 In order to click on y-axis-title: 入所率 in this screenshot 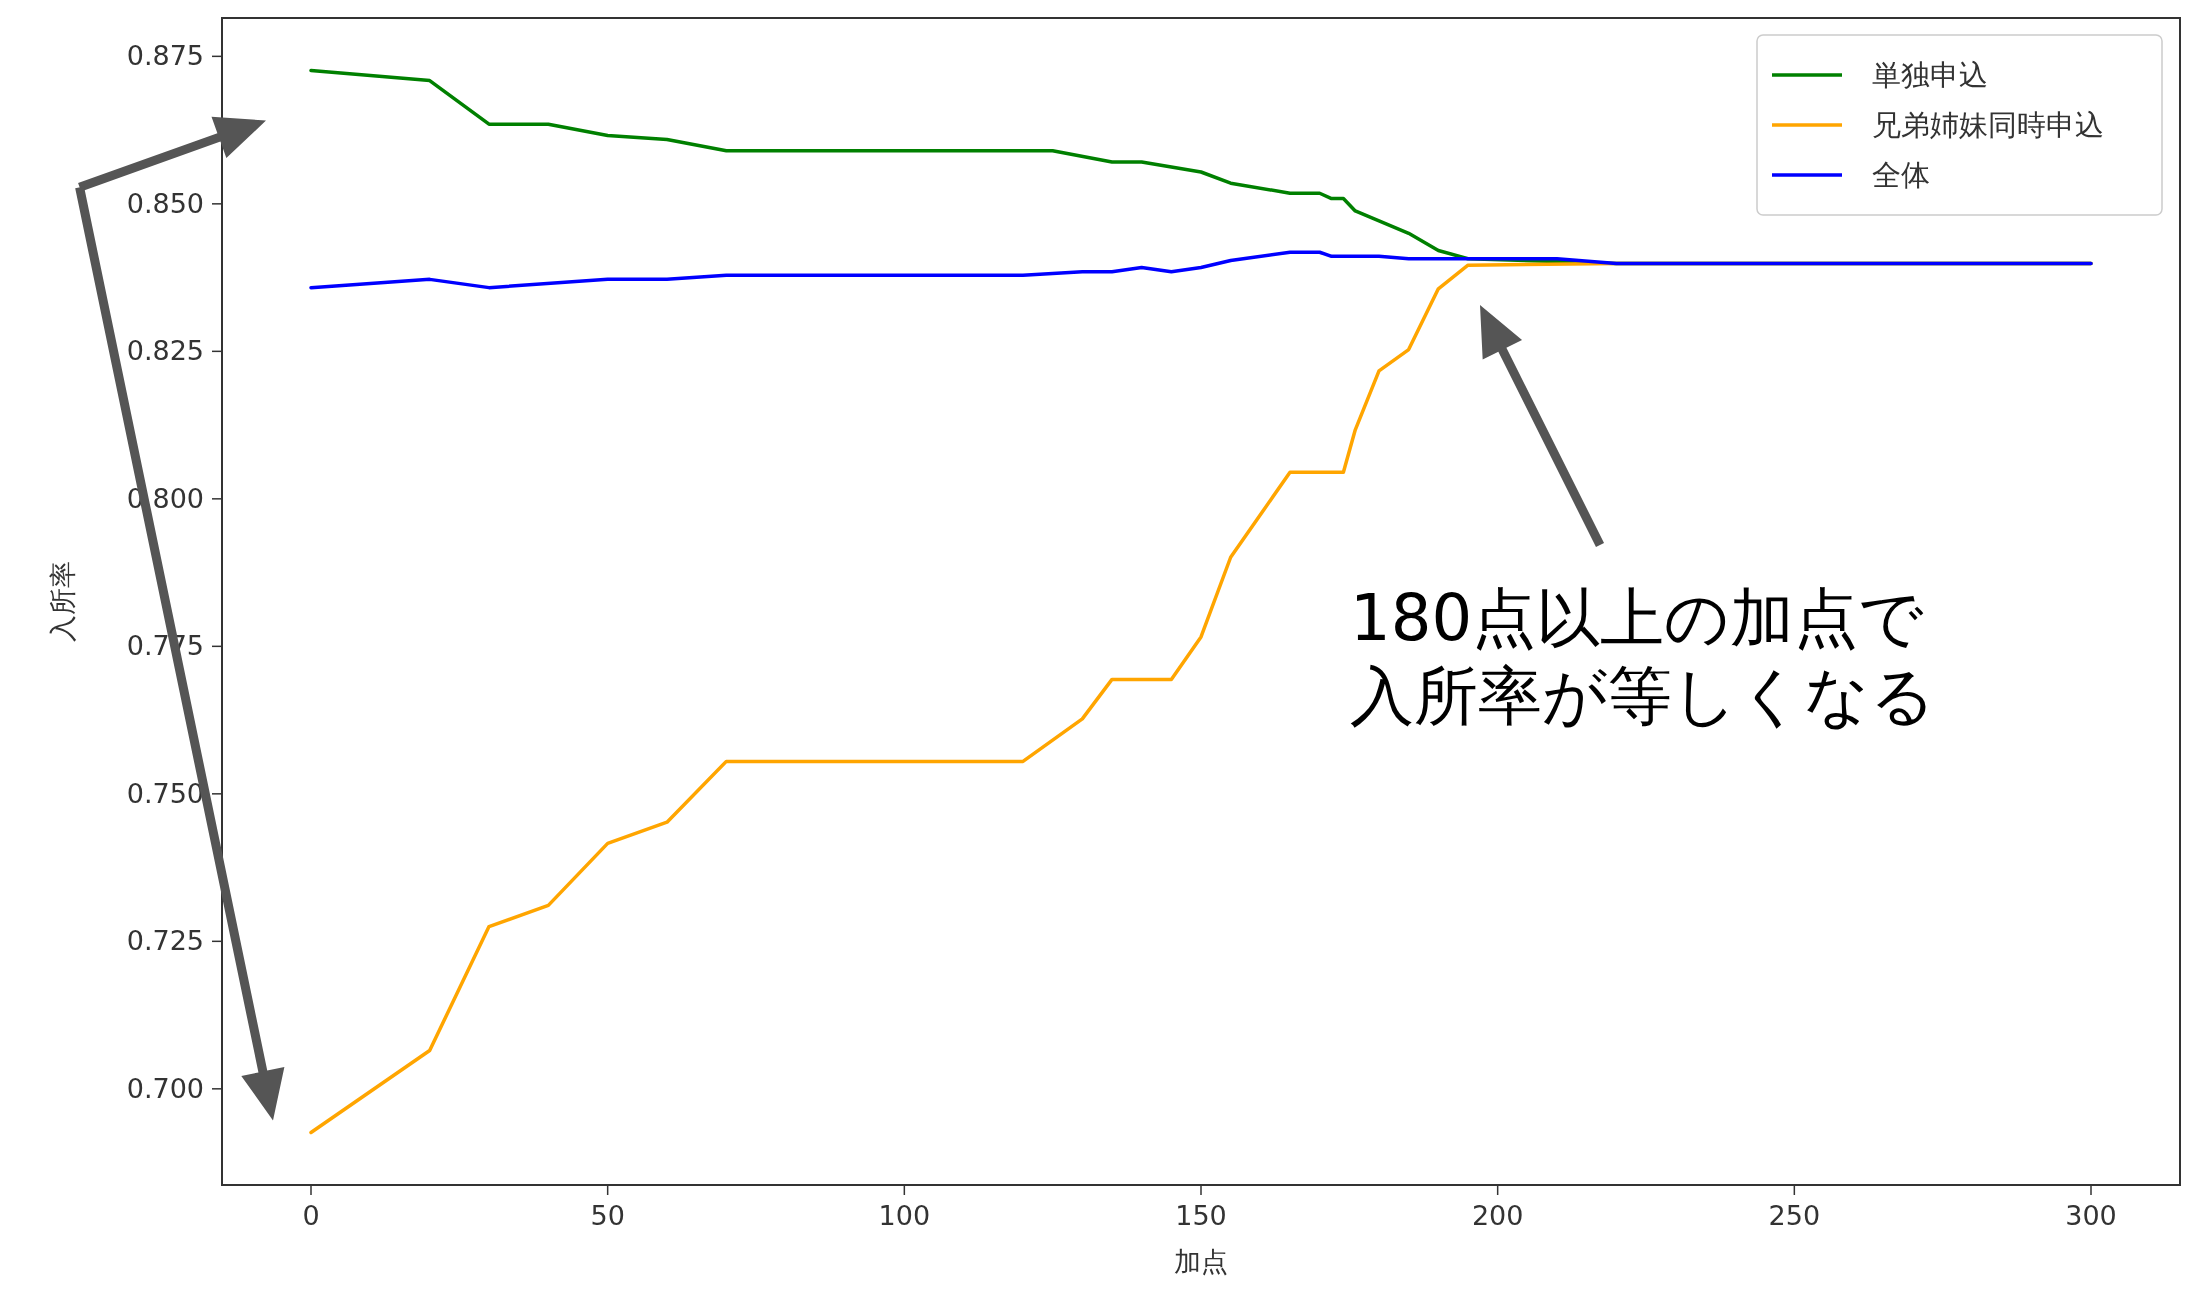, I will do `click(62, 601)`.